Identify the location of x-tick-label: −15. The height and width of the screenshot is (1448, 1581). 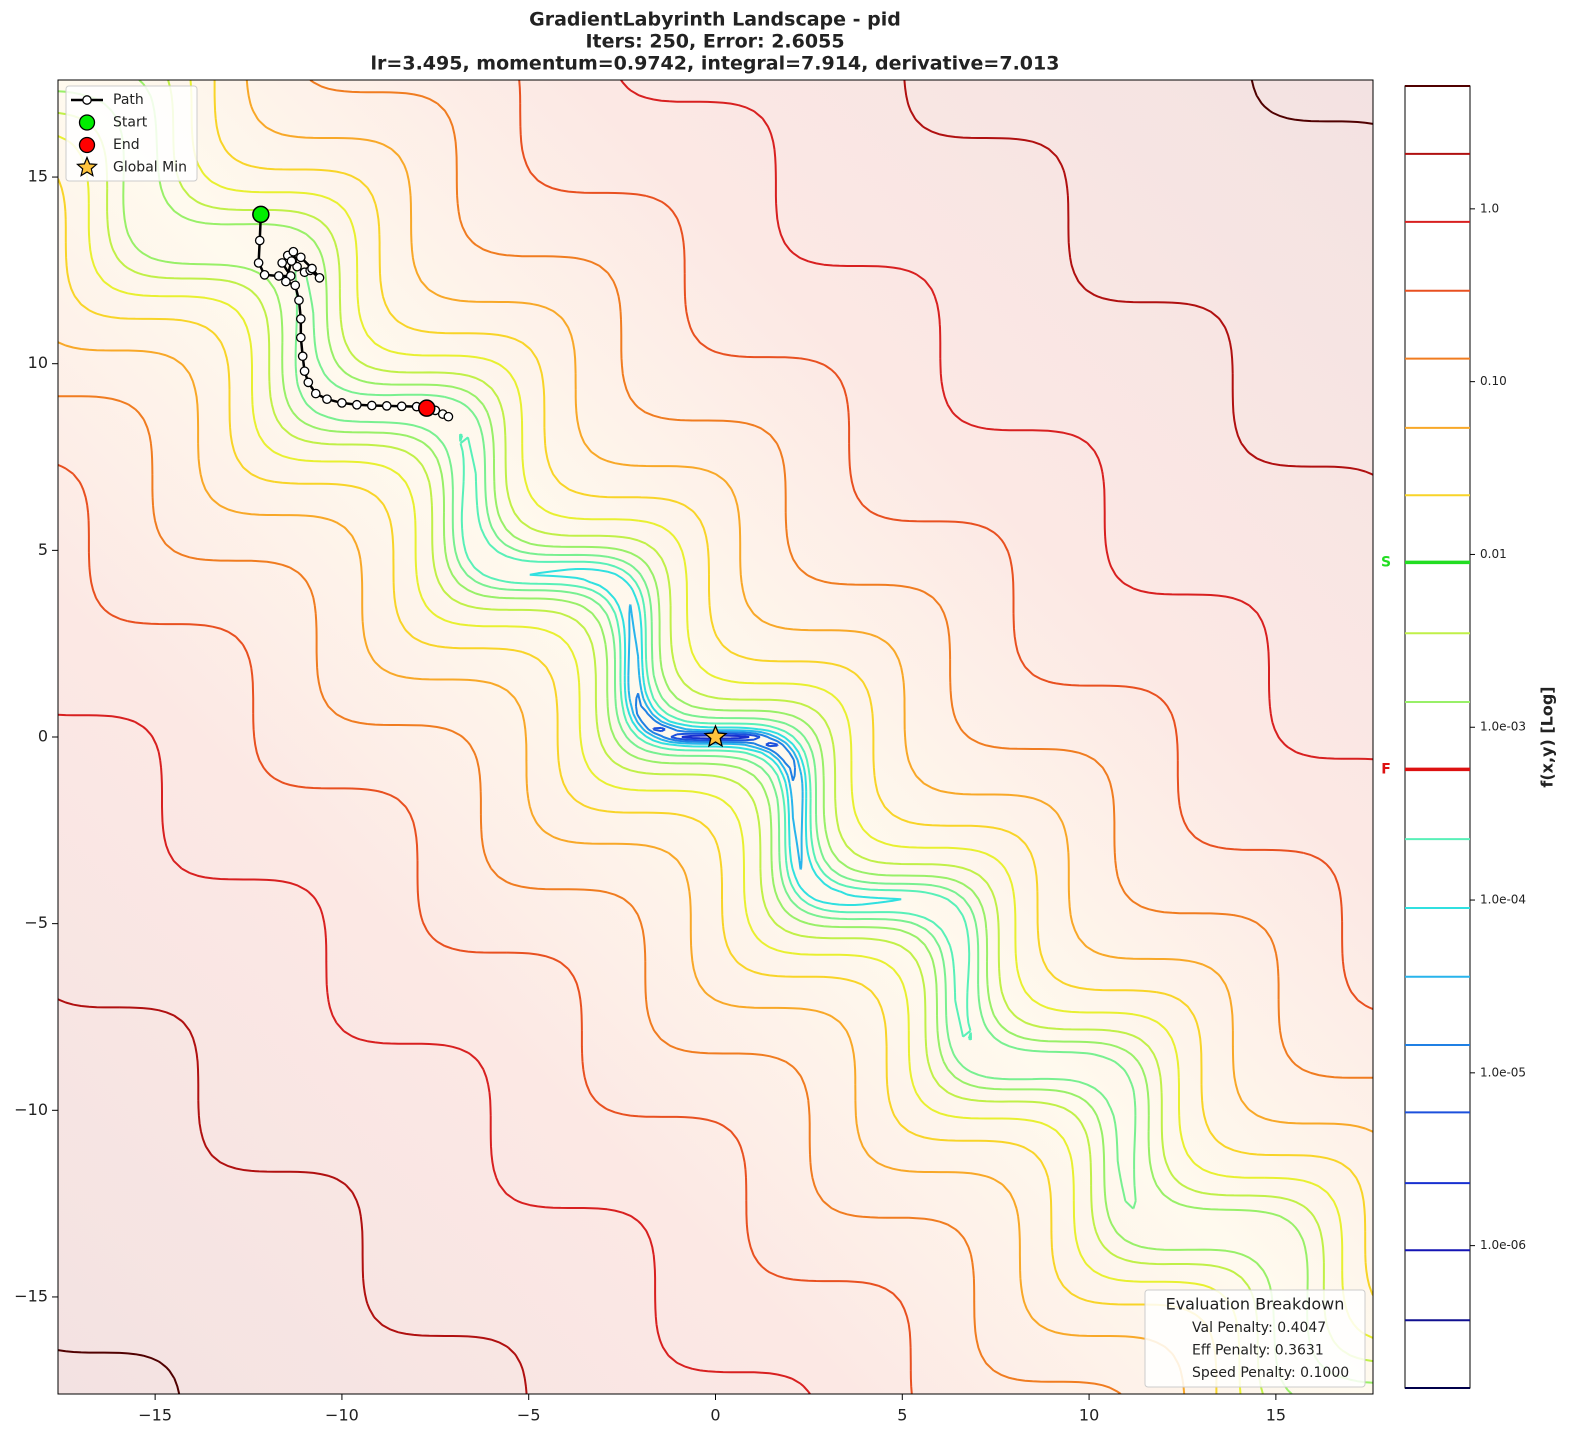
(155, 1415).